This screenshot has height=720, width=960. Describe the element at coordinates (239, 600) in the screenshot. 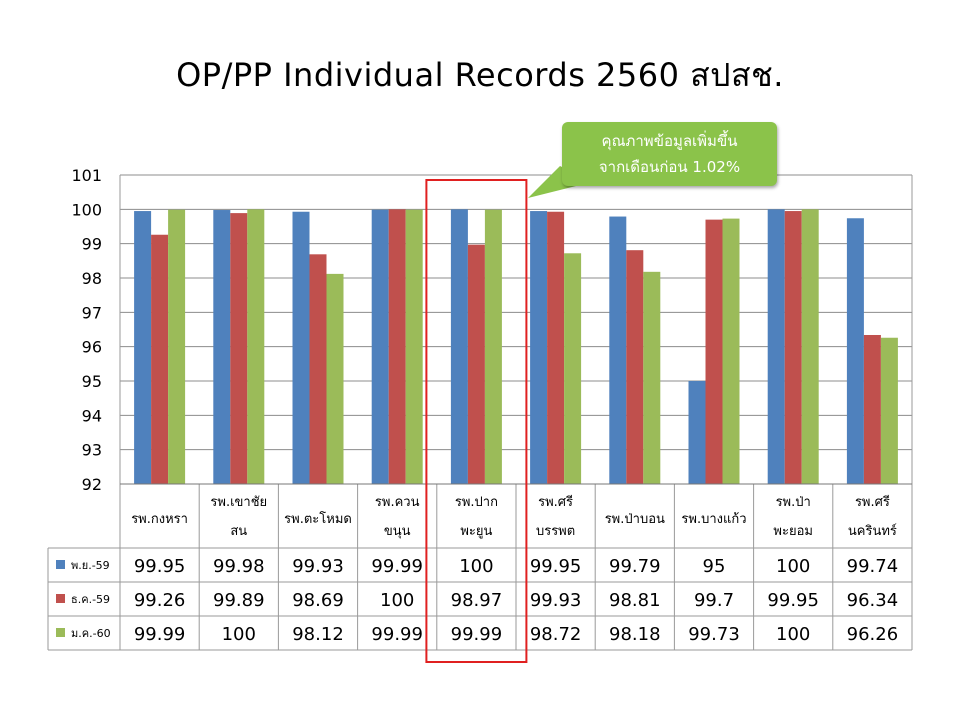

I see `data-label: 99.89` at that location.